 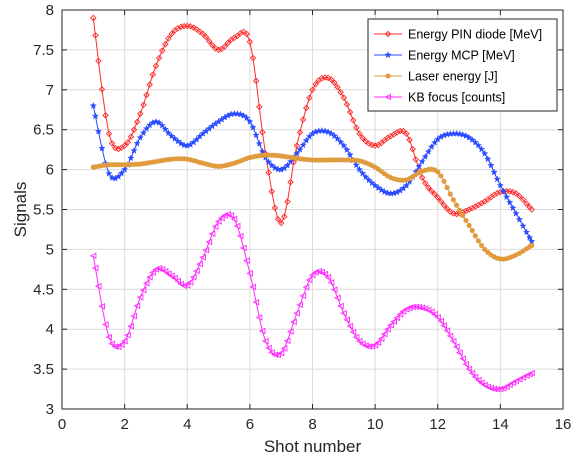 What do you see at coordinates (444, 56) in the screenshot?
I see `legend-item: Energy MCP [MeV]` at bounding box center [444, 56].